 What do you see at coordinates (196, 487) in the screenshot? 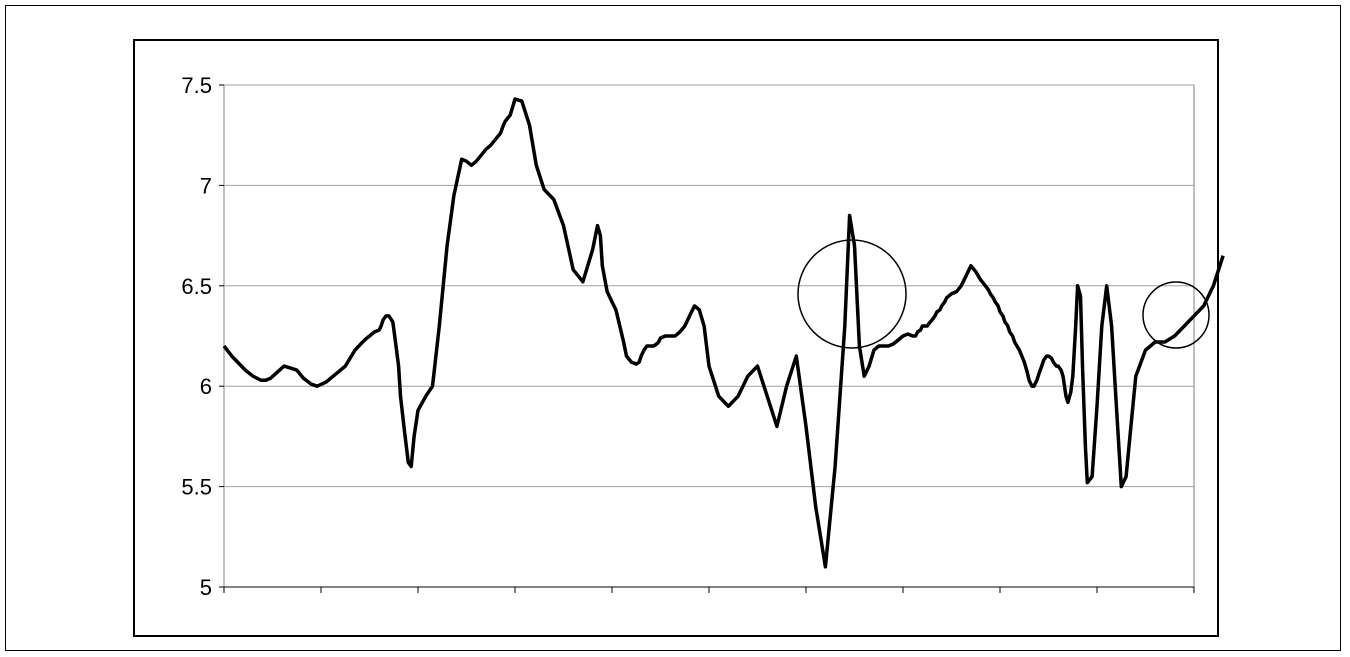
I see `y-tick-label: 5.5` at bounding box center [196, 487].